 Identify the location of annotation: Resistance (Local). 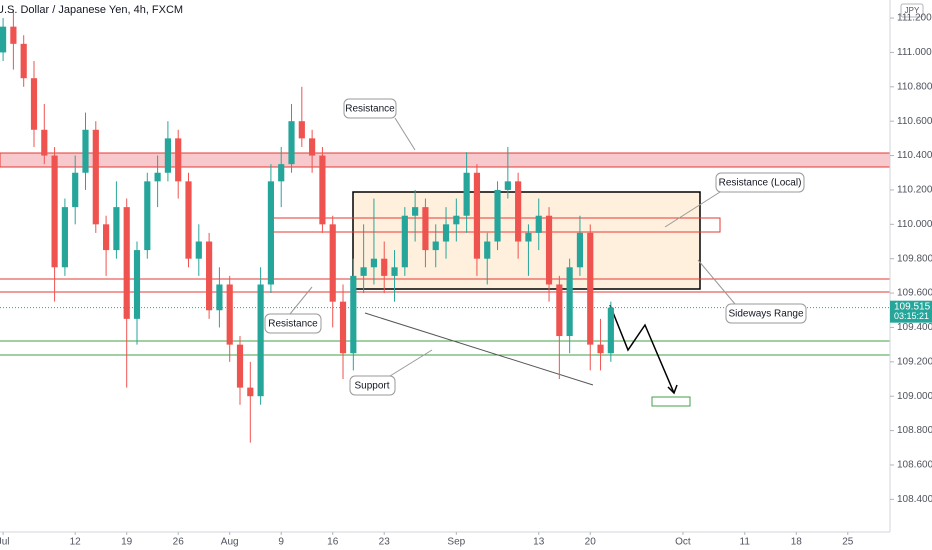
(760, 183).